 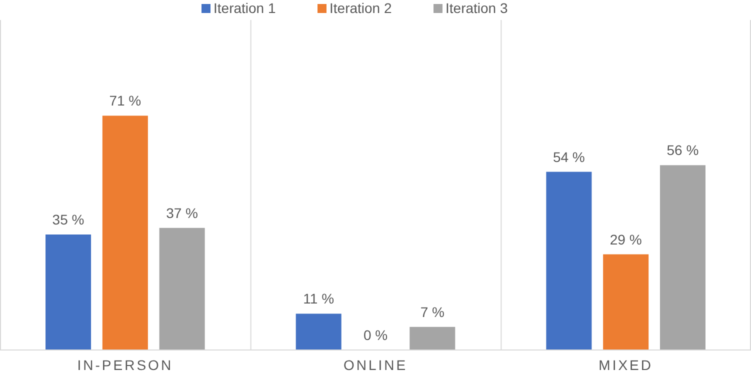 What do you see at coordinates (182, 212) in the screenshot?
I see `data-label: 37 %` at bounding box center [182, 212].